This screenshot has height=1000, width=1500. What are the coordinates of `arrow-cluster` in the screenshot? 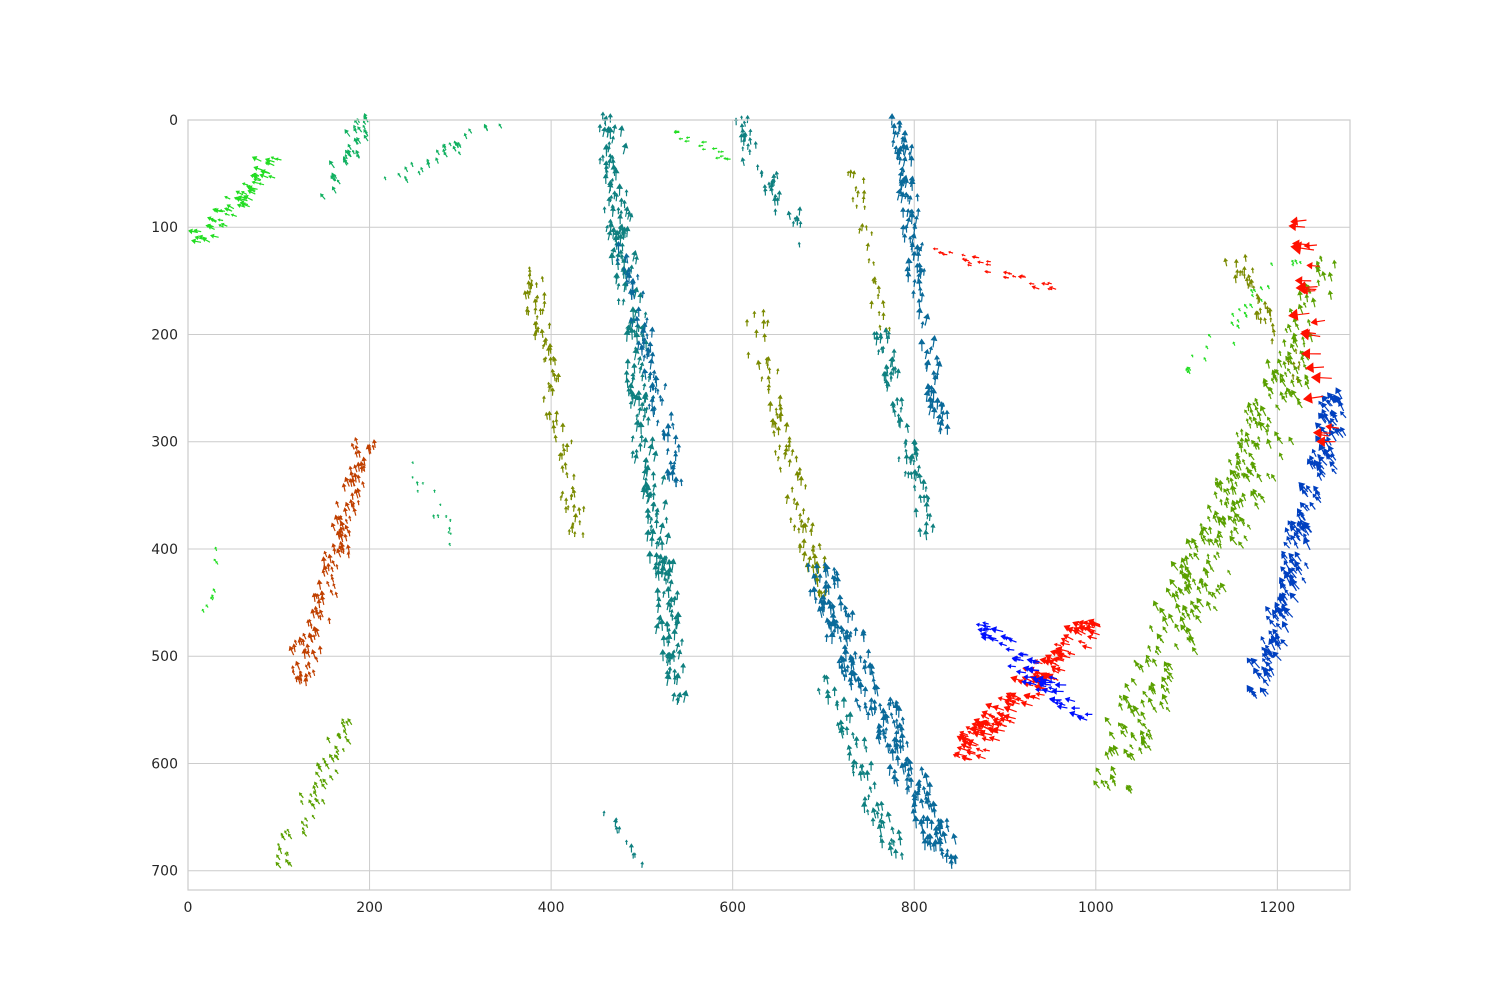 It's located at (904, 434).